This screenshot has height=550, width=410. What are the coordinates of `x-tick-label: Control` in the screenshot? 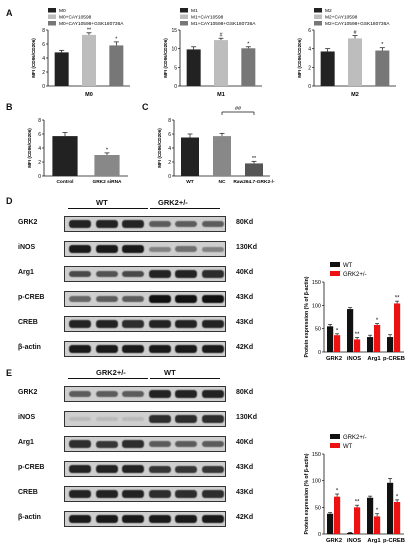 It's located at (64, 182).